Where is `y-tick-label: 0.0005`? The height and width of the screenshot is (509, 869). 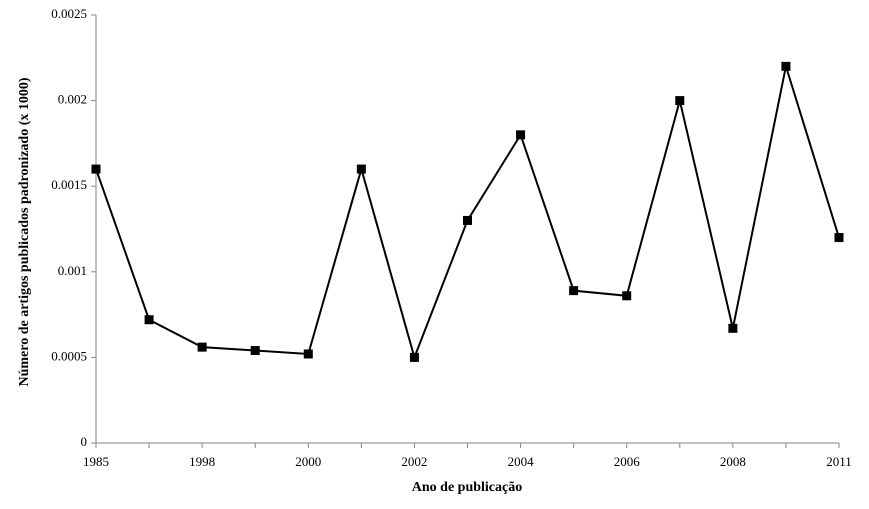
y-tick-label: 0.0005 is located at coordinates (69, 355).